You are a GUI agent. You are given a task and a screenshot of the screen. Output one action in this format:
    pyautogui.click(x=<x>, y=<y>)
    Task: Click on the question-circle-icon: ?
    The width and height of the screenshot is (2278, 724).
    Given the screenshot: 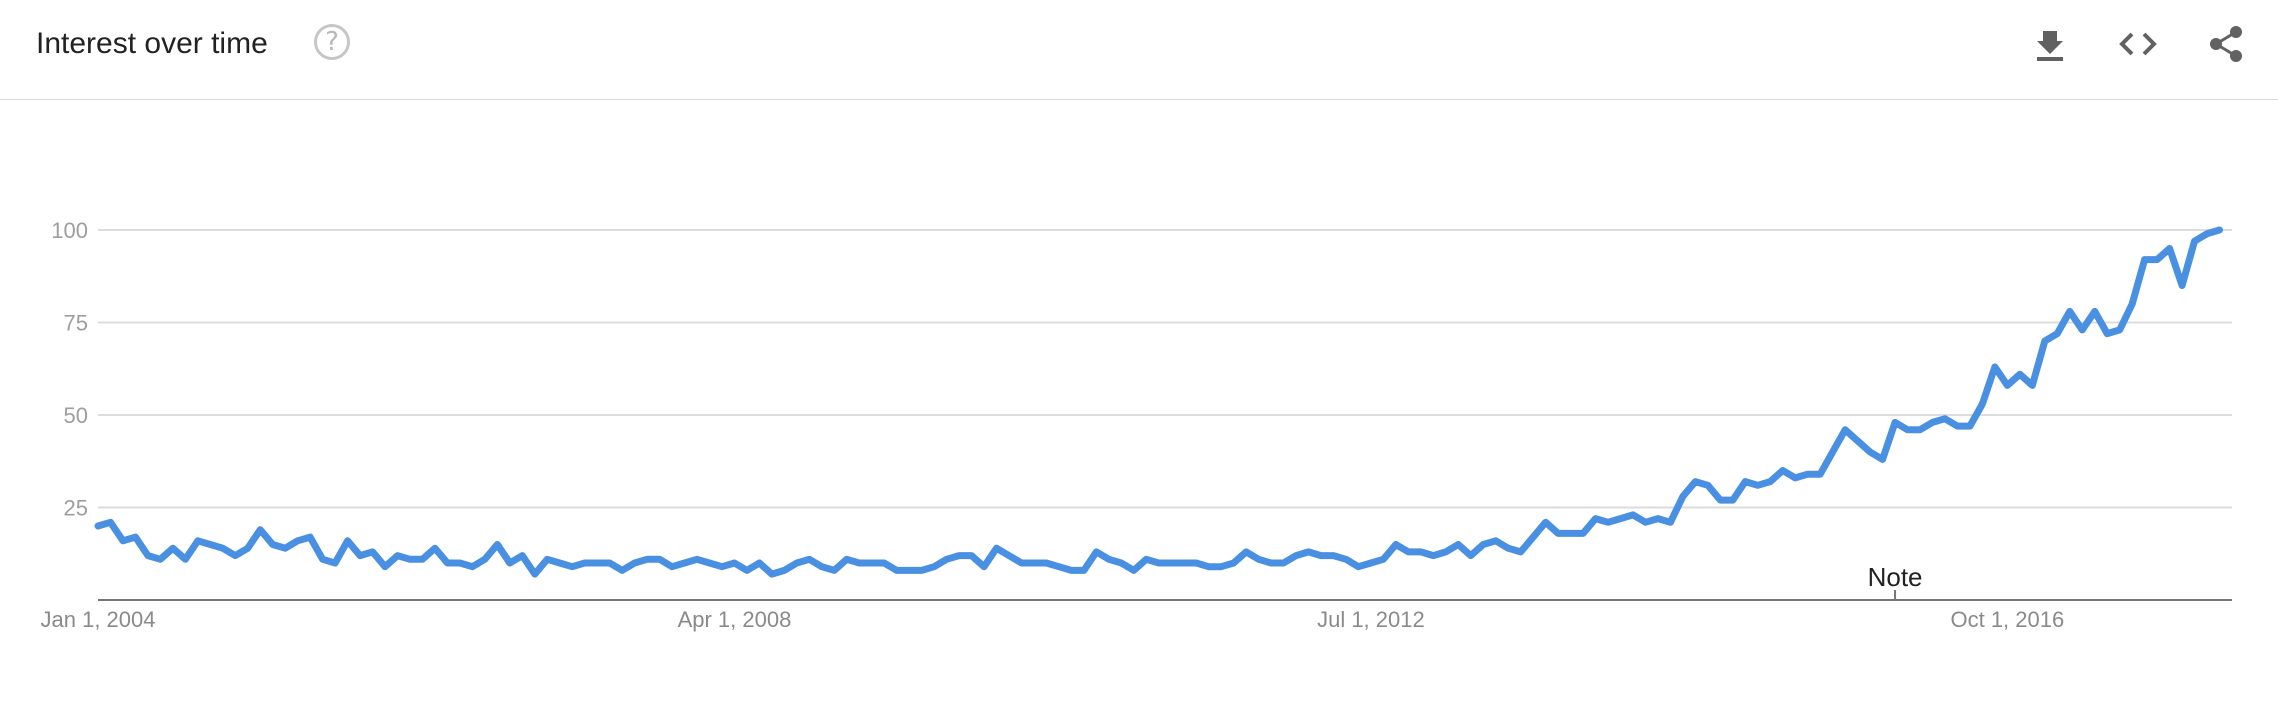 What is the action you would take?
    pyautogui.click(x=332, y=42)
    